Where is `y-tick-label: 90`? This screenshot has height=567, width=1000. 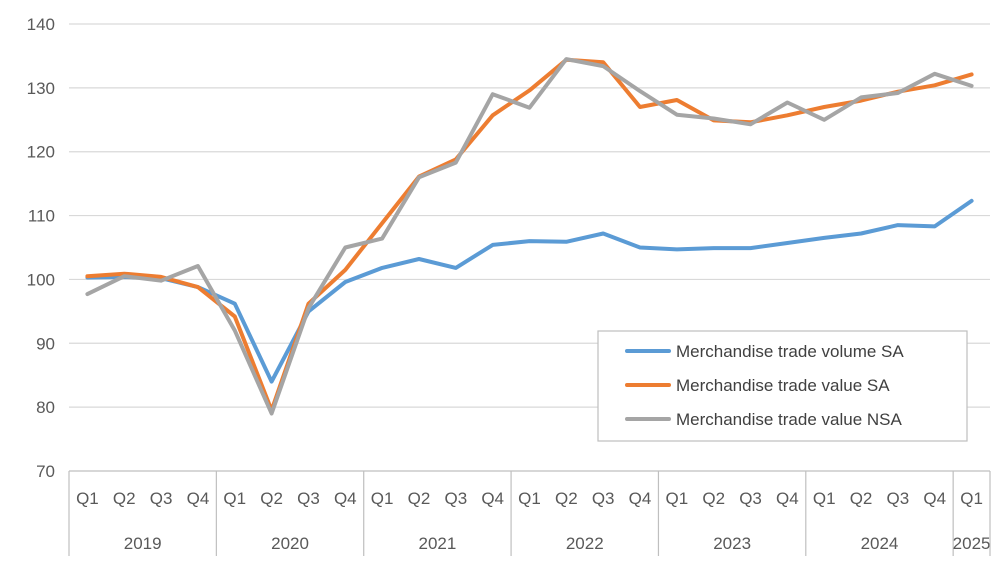 y-tick-label: 90 is located at coordinates (45, 343).